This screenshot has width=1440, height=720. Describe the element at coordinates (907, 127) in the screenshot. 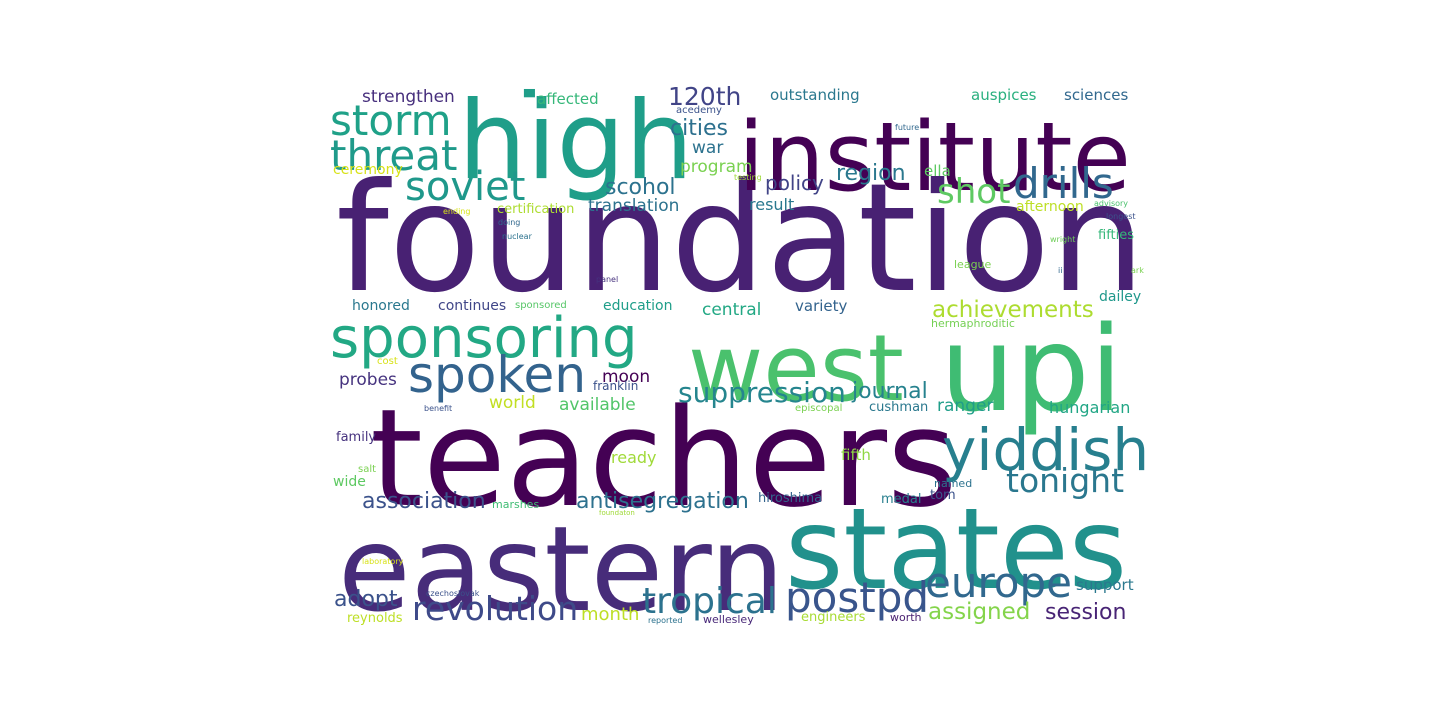

I see `word-future: future` at that location.